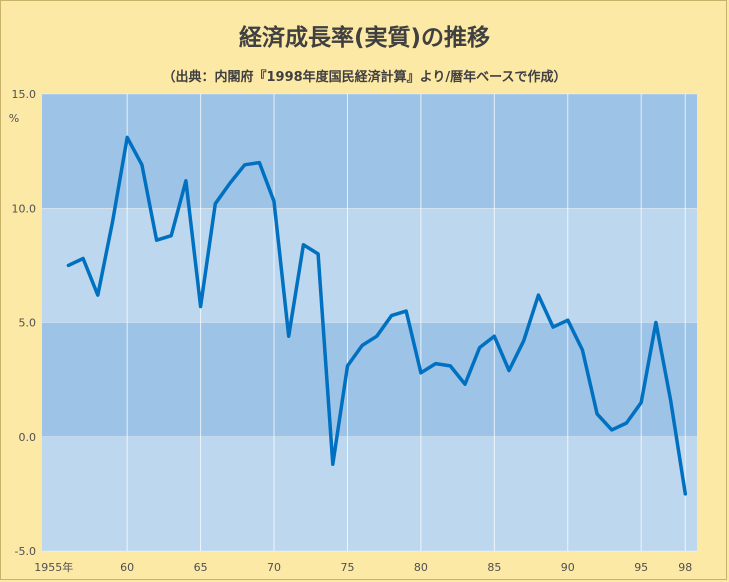 This screenshot has height=582, width=729. Describe the element at coordinates (364, 77) in the screenshot. I see `chart-subtitle: （出典：内閣府『1998年度国民経済計算』より/暦年ベースで作成）` at that location.